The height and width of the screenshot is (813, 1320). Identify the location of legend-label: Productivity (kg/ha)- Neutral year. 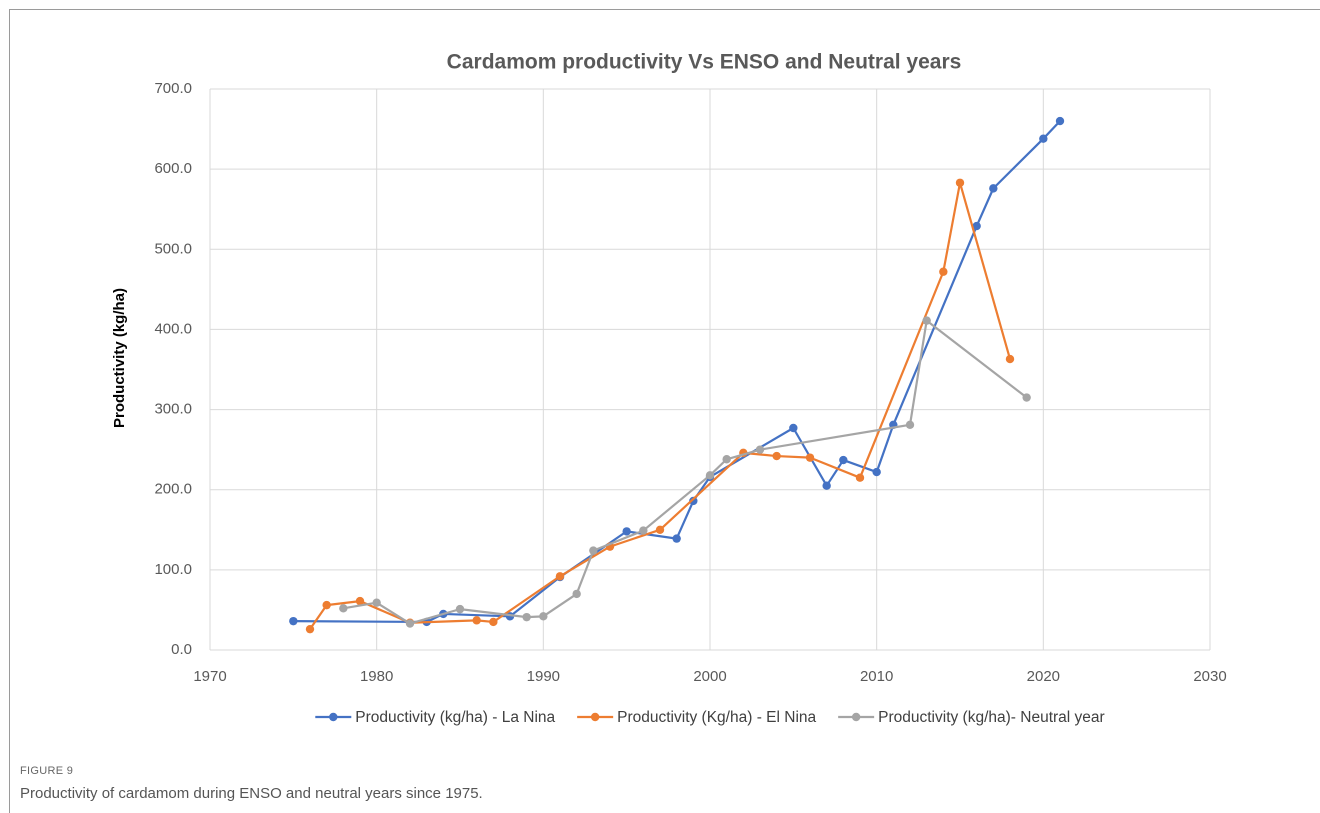
(991, 717).